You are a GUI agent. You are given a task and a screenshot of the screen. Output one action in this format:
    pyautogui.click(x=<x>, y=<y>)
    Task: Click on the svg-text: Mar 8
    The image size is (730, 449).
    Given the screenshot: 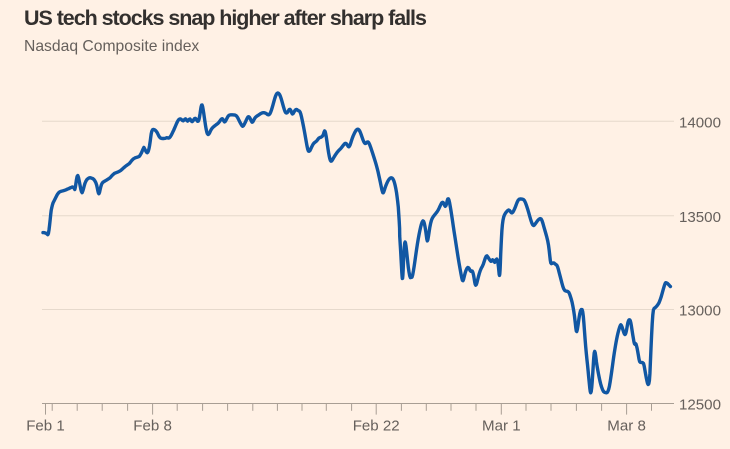 What is the action you would take?
    pyautogui.click(x=626, y=425)
    